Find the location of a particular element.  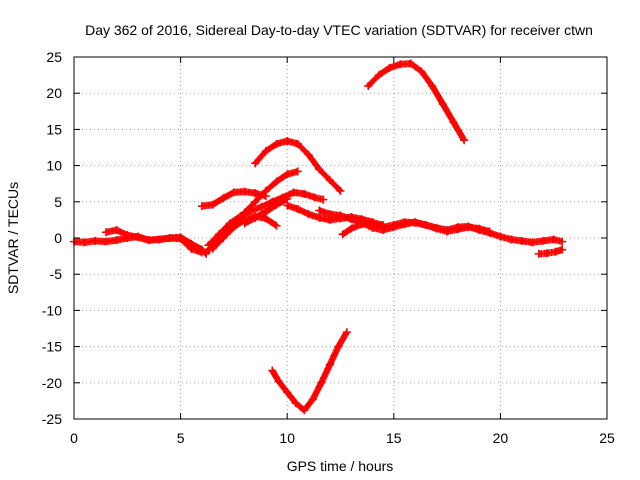

x-tick-label: 10 is located at coordinates (287, 438).